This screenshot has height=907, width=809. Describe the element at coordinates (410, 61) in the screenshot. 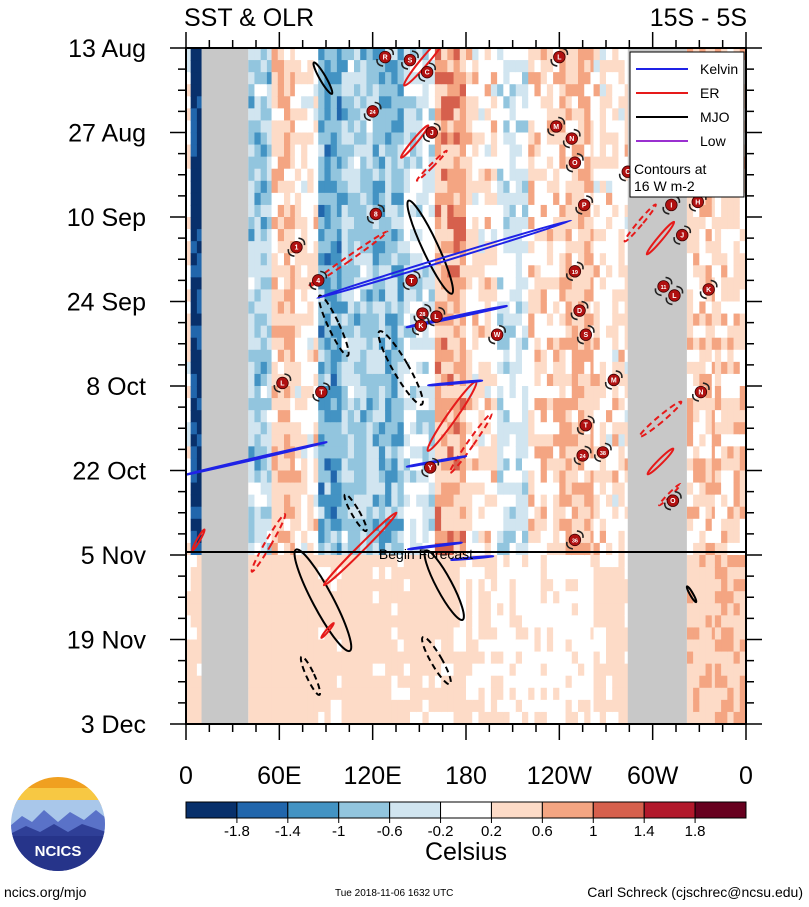

I see `storm-label: S` at that location.